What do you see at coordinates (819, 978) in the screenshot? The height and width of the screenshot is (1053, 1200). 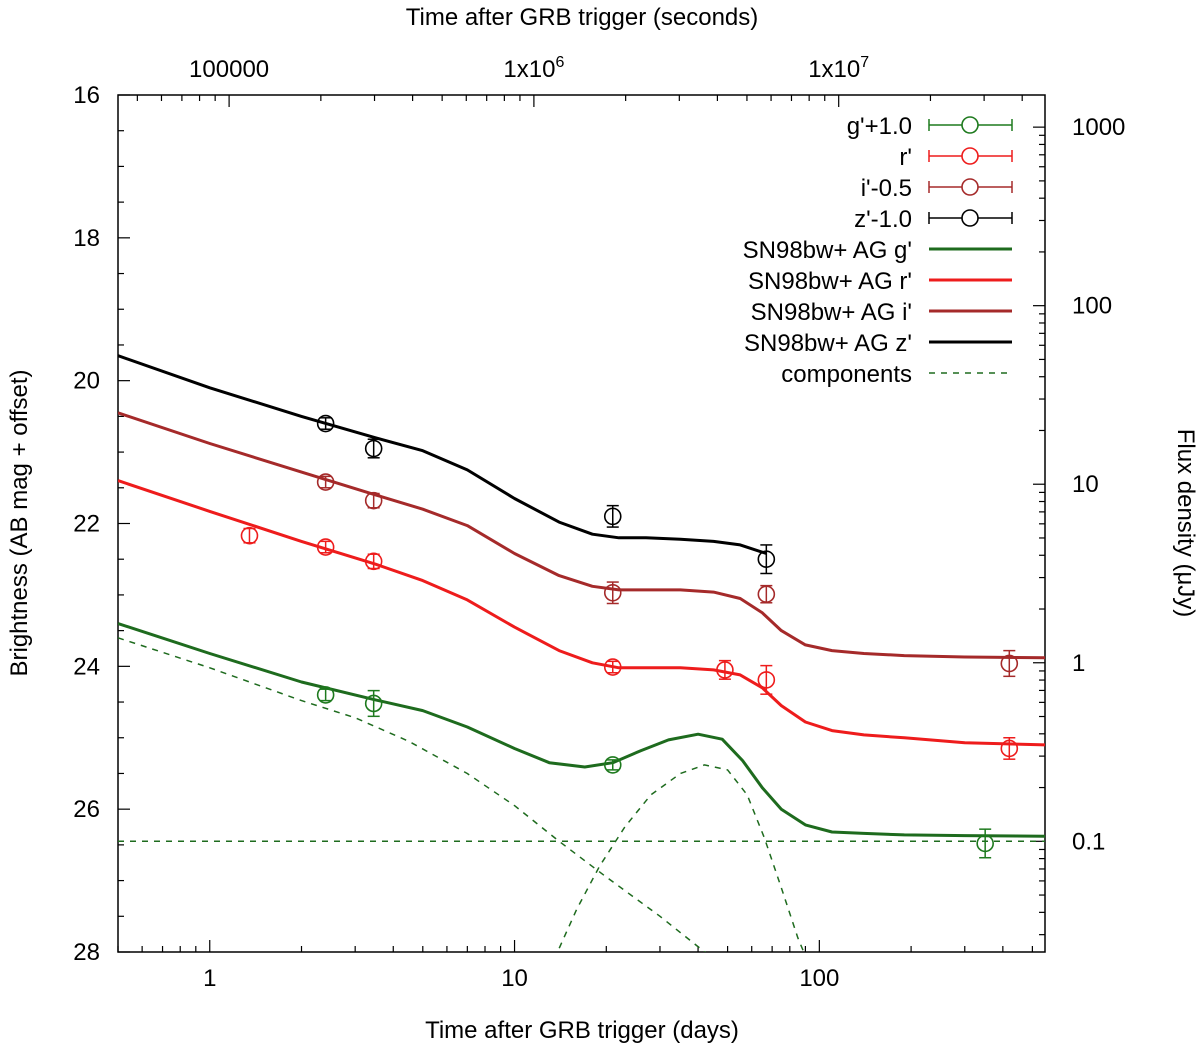 I see `x-tick-label: 100` at bounding box center [819, 978].